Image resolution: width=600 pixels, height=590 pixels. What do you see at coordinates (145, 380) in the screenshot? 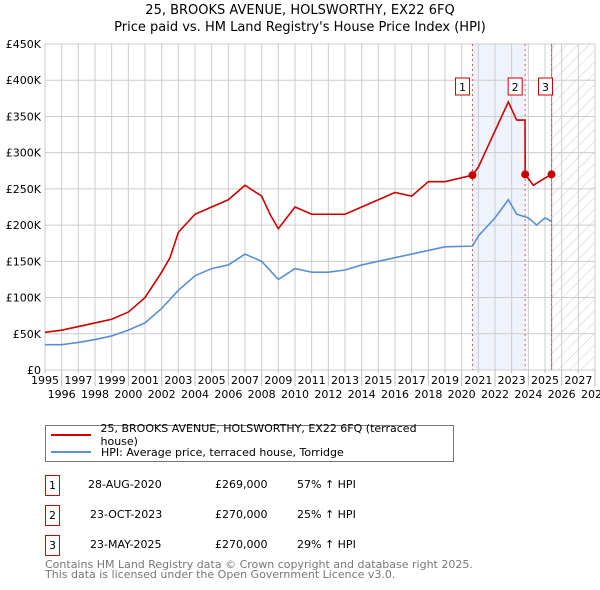
I see `x-tick-label: 2001` at bounding box center [145, 380].